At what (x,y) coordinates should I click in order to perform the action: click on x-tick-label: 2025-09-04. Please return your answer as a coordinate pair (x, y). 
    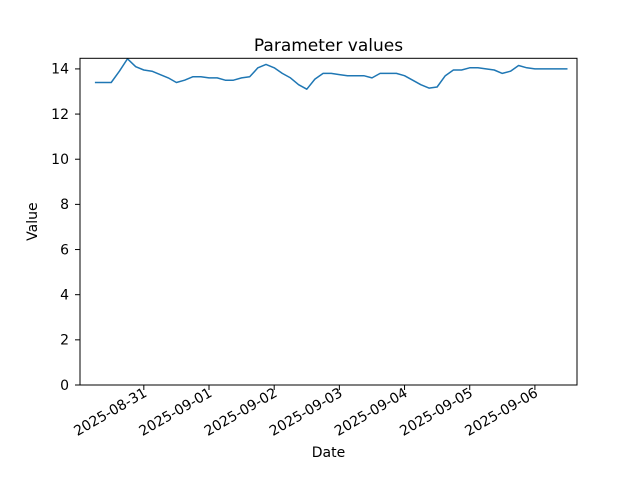
    Looking at the image, I should click on (371, 412).